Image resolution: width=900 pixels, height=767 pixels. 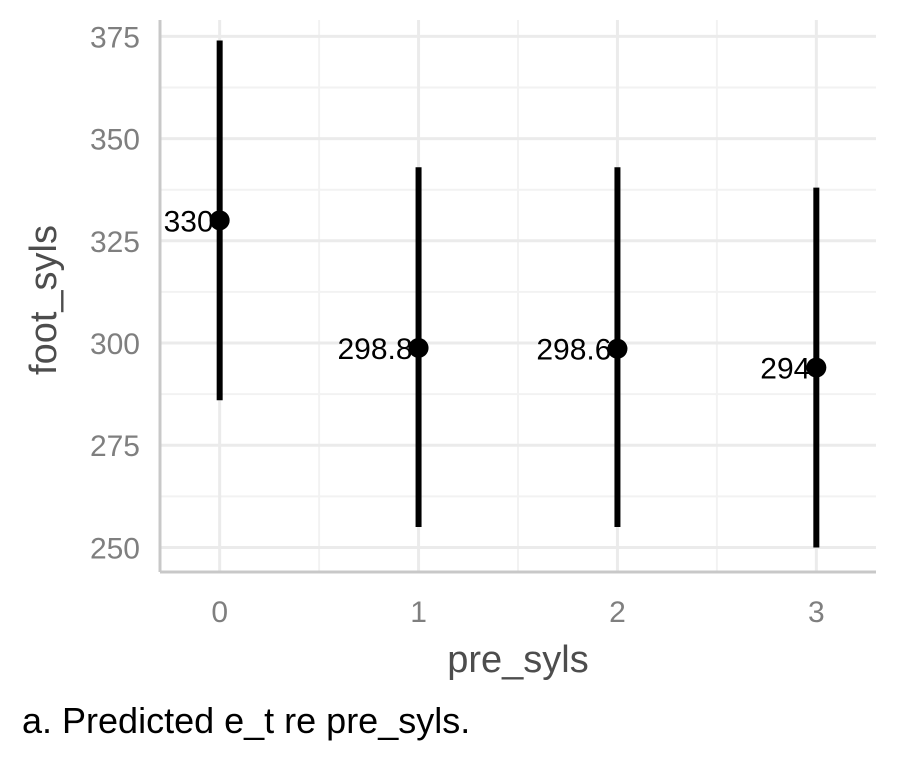 I want to click on y-tick-label: 300, so click(x=115, y=344).